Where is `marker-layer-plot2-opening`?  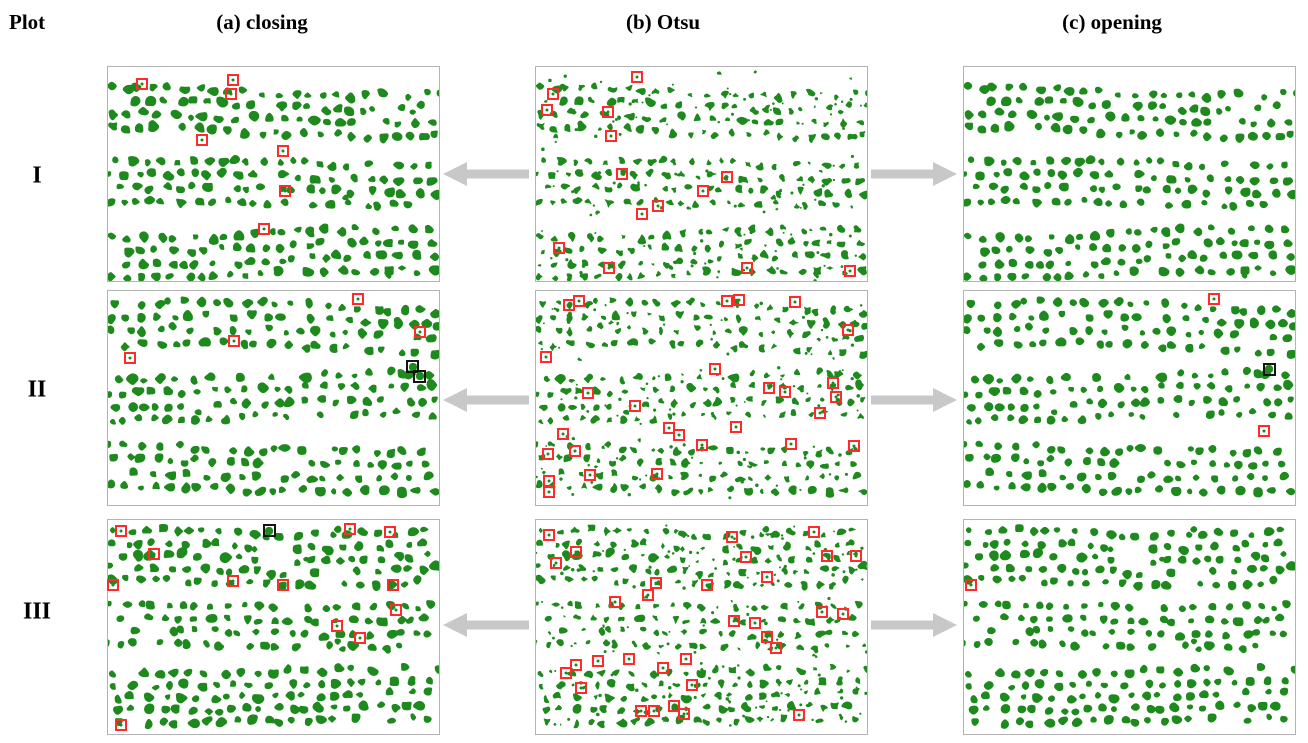 marker-layer-plot2-opening is located at coordinates (1129, 398).